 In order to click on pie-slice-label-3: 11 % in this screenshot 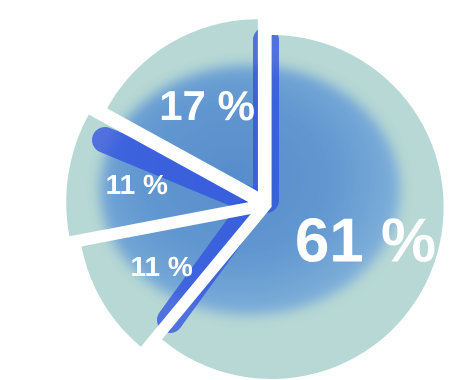, I will do `click(137, 184)`.